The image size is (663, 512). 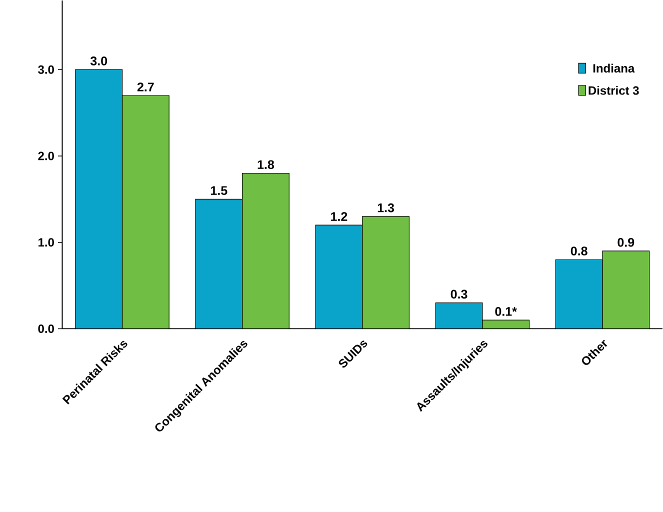 I want to click on data-label: 0.8, so click(x=579, y=251).